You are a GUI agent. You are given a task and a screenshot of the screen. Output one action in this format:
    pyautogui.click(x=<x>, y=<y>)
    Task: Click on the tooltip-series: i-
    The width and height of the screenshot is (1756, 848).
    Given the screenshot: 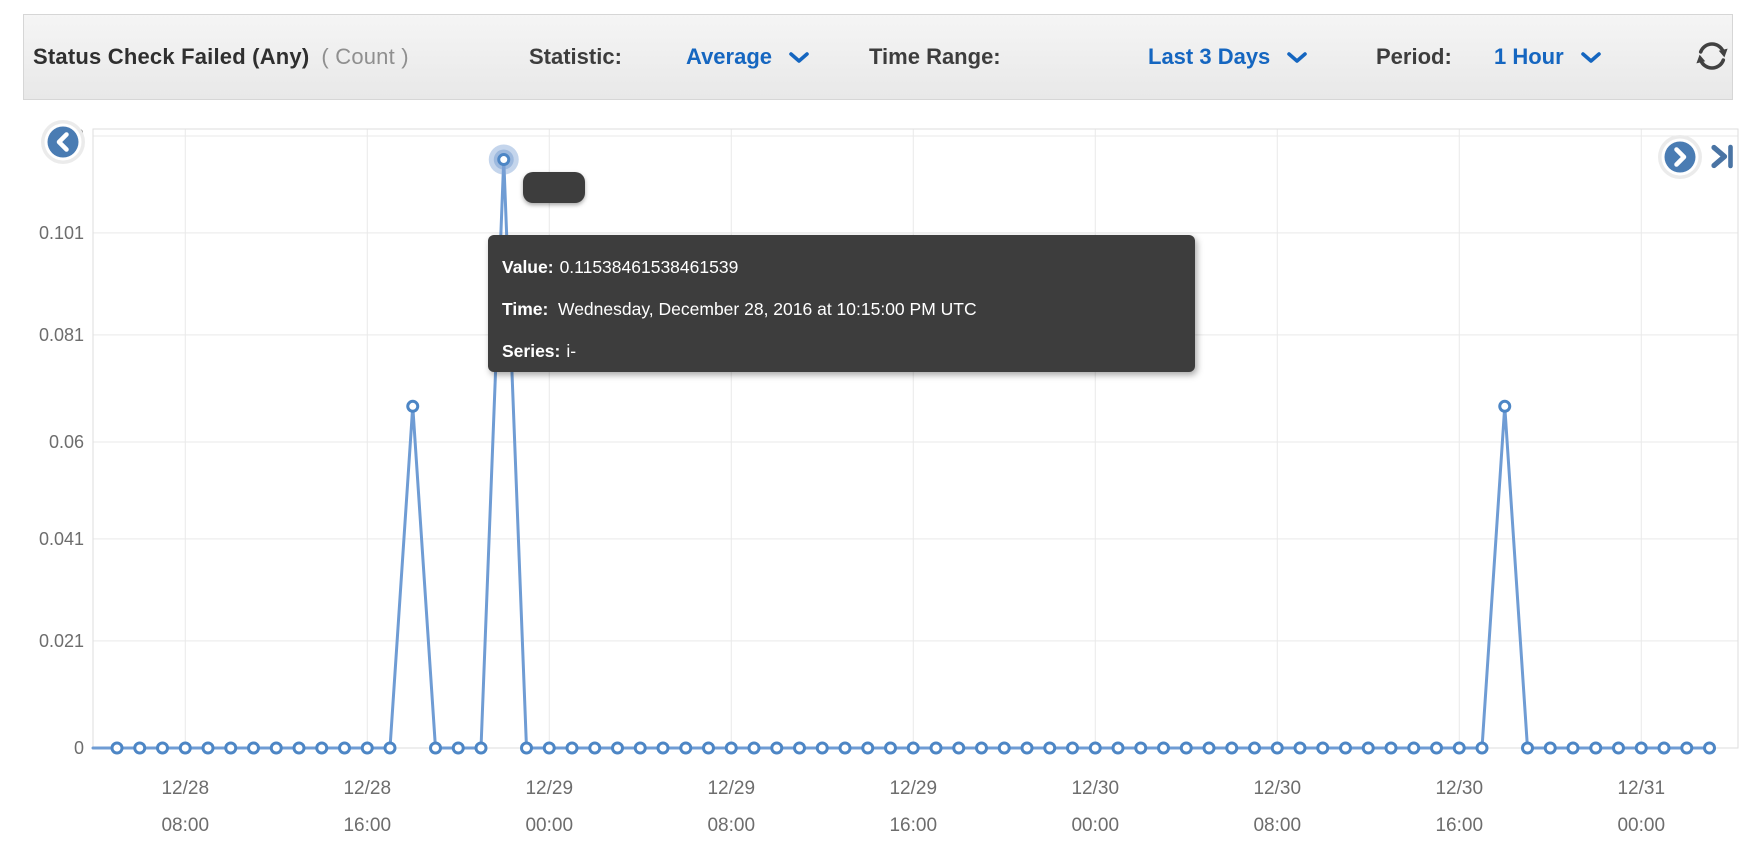 What is the action you would take?
    pyautogui.click(x=571, y=351)
    